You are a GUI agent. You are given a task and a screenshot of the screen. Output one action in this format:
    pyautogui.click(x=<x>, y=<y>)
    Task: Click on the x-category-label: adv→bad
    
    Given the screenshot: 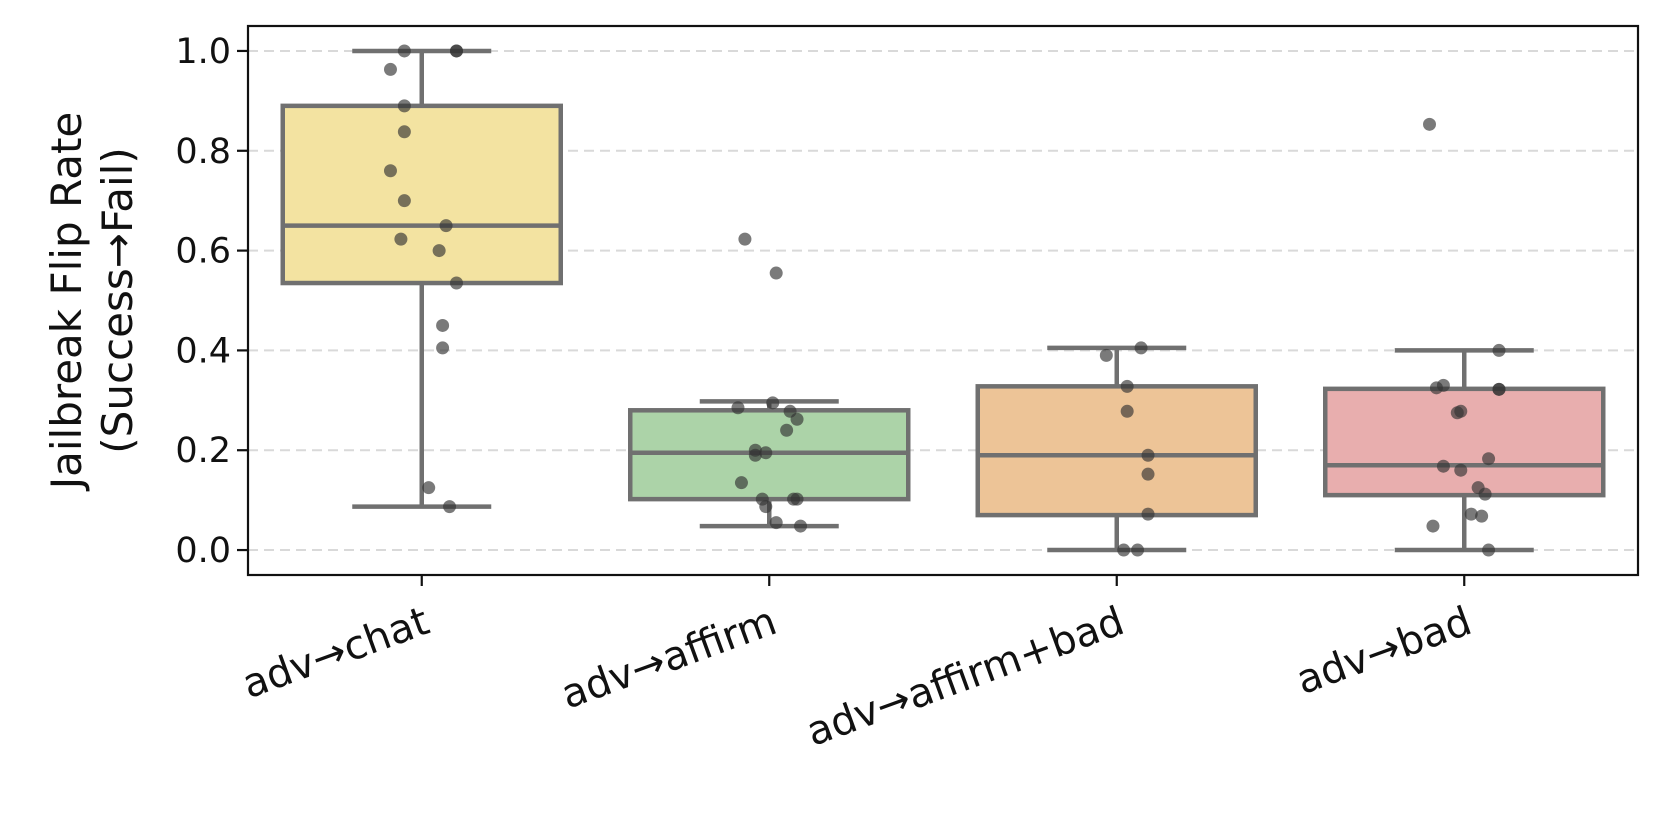 What is the action you would take?
    pyautogui.click(x=1383, y=651)
    